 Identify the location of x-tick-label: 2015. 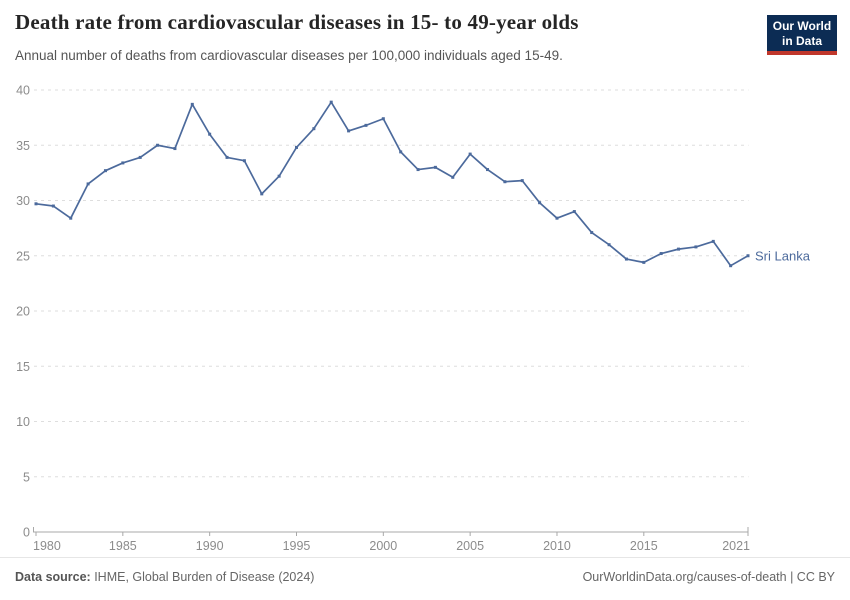
(644, 546).